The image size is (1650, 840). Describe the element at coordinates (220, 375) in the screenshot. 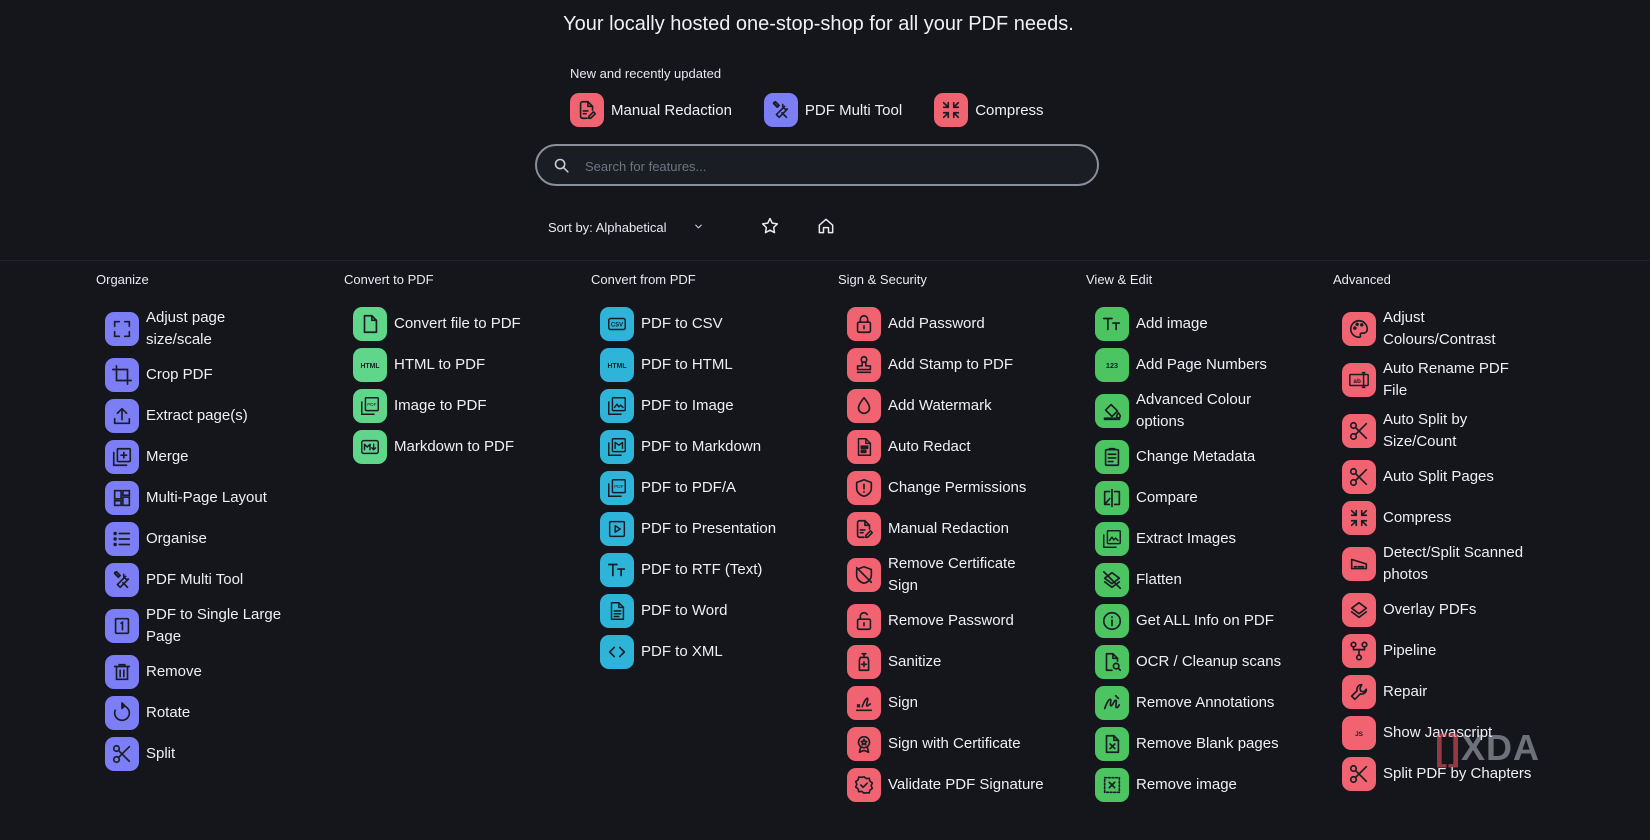

I see `tool-crop-pdf: Crop PDF` at that location.